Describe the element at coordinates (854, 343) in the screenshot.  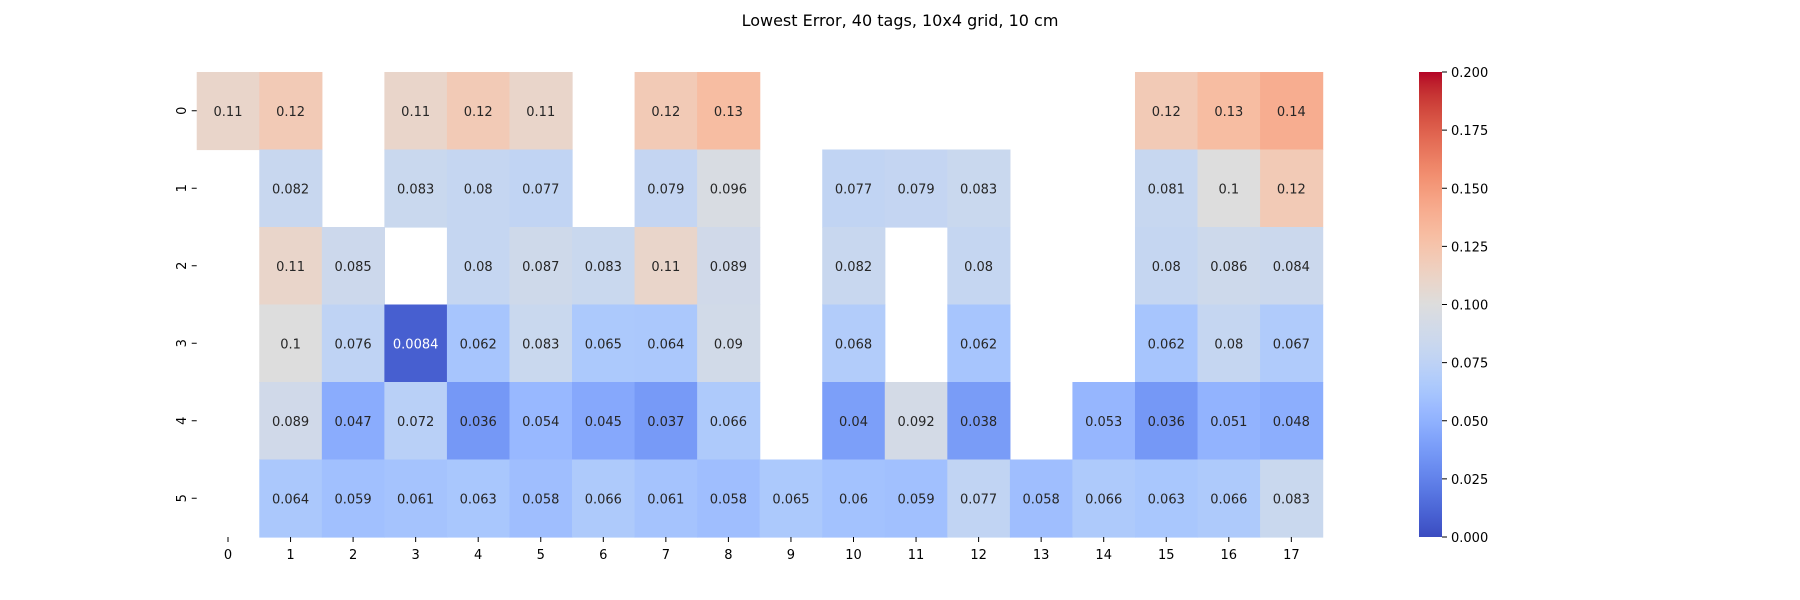
I see `heatmap-cell-r3-c10` at that location.